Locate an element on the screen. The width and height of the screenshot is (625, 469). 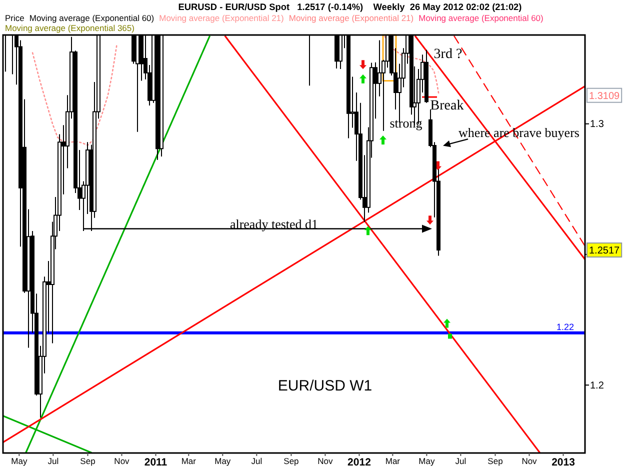
series-label: Price is located at coordinates (15, 18).